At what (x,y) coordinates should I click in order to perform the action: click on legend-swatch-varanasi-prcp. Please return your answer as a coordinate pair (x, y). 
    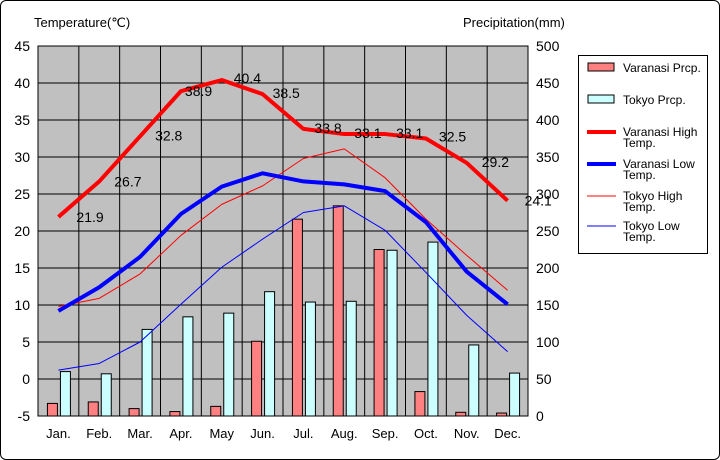
    Looking at the image, I should click on (601, 67).